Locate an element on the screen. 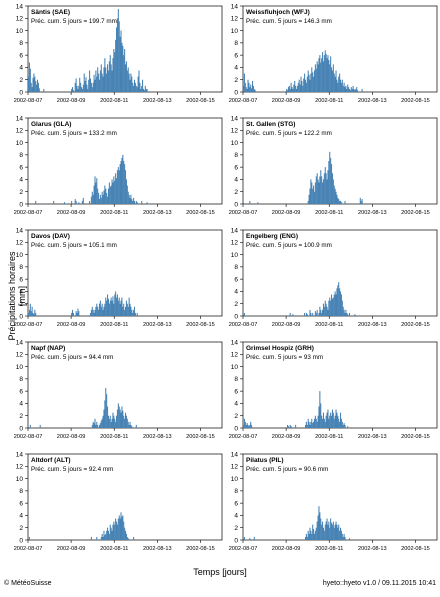 The width and height of the screenshot is (440, 597). x-tick-label: 2002-08-07 is located at coordinates (243, 101).